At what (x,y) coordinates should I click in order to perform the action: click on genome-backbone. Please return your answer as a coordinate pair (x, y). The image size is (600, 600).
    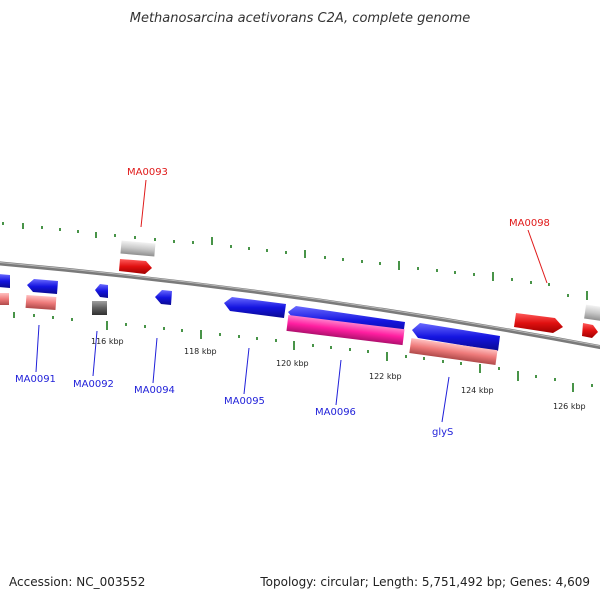
    Looking at the image, I should click on (300, 305).